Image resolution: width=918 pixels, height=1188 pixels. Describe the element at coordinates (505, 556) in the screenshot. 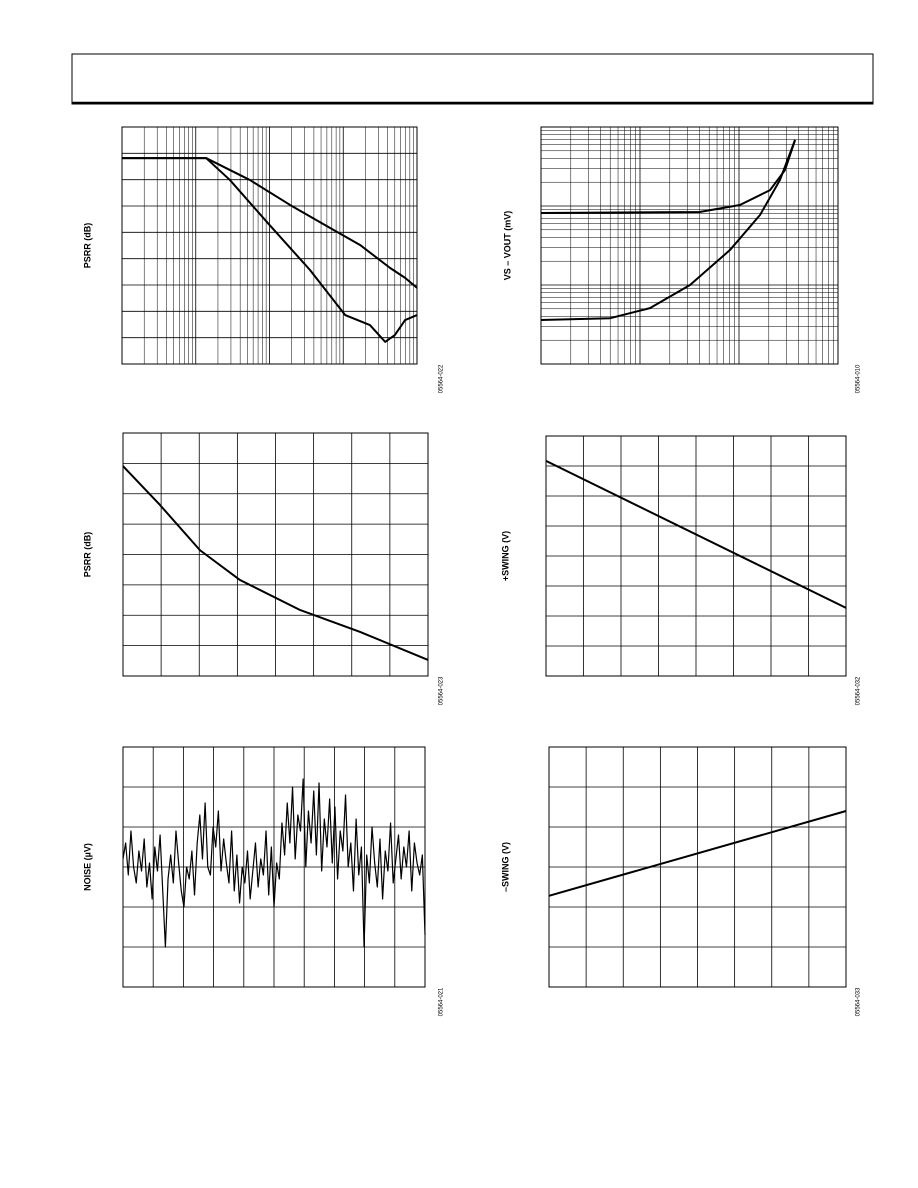

I see `y-axis-label: +SWING (V)` at that location.